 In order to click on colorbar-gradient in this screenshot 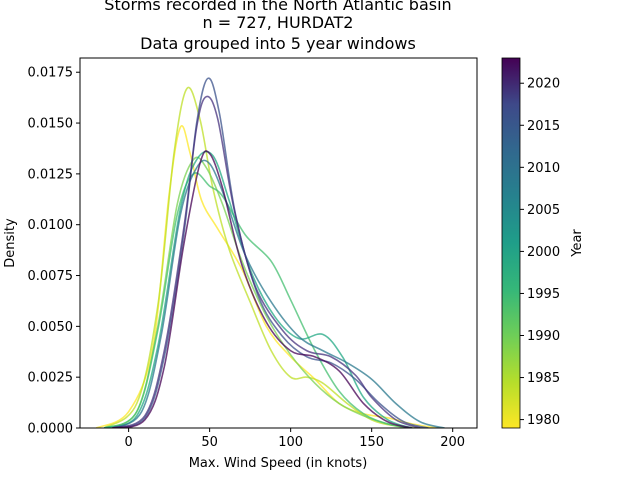, I will do `click(511, 243)`.